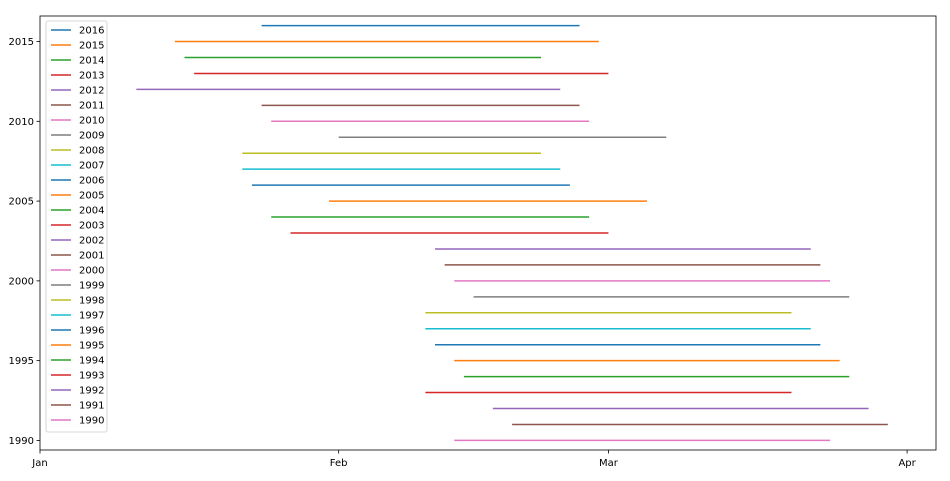 This screenshot has height=481, width=950. Describe the element at coordinates (21, 361) in the screenshot. I see `y-tick-label: 1995` at that location.